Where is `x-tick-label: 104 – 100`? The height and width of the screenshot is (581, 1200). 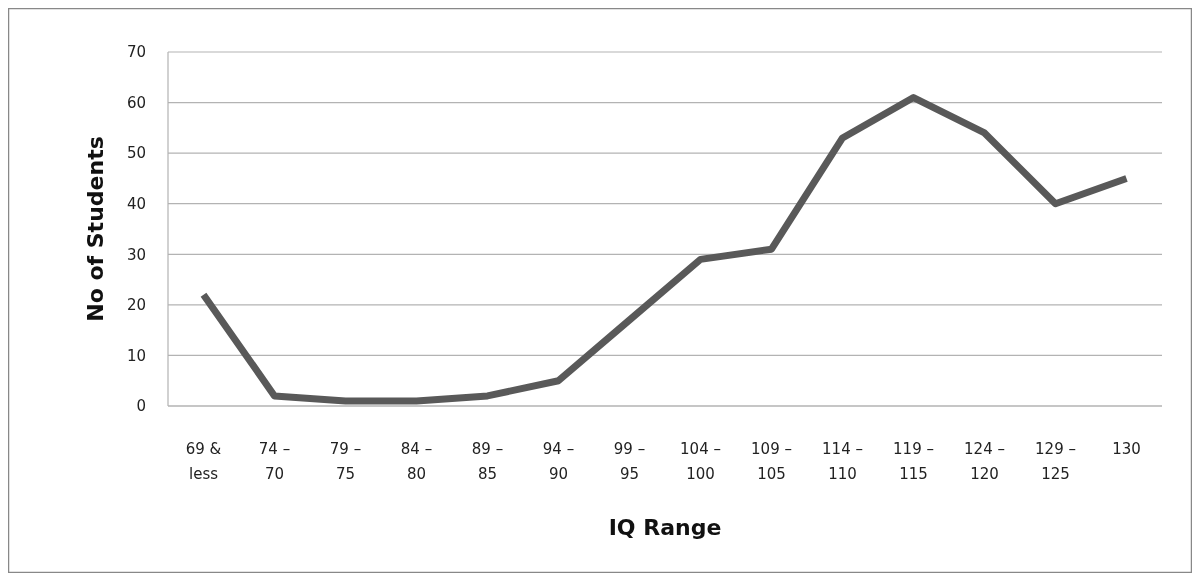 x-tick-label: 104 – 100 is located at coordinates (700, 461).